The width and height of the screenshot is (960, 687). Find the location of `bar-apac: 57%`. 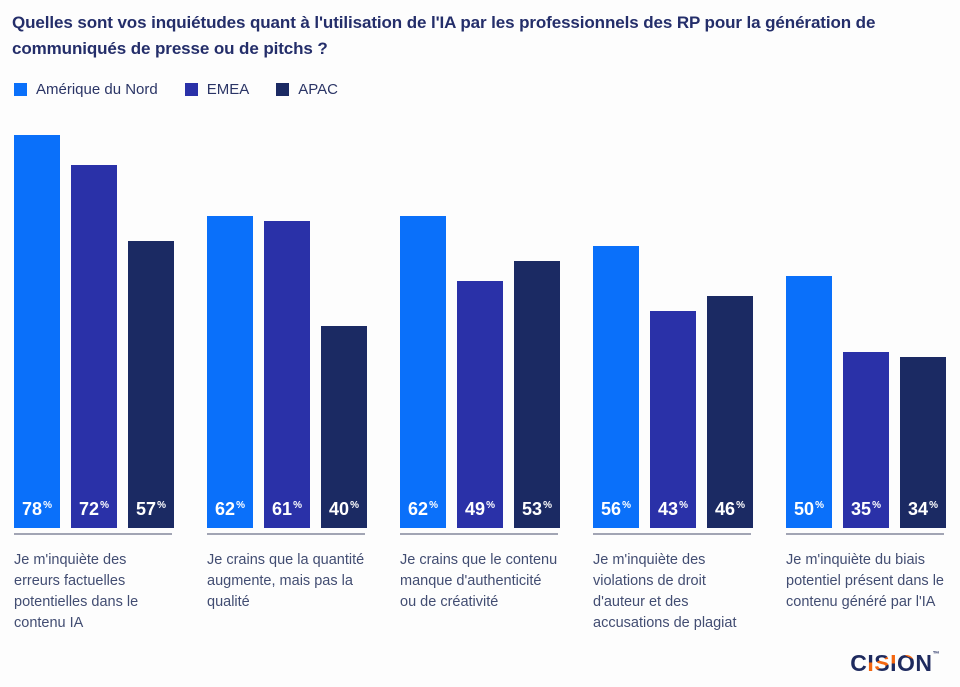

bar-apac: 57% is located at coordinates (151, 384).